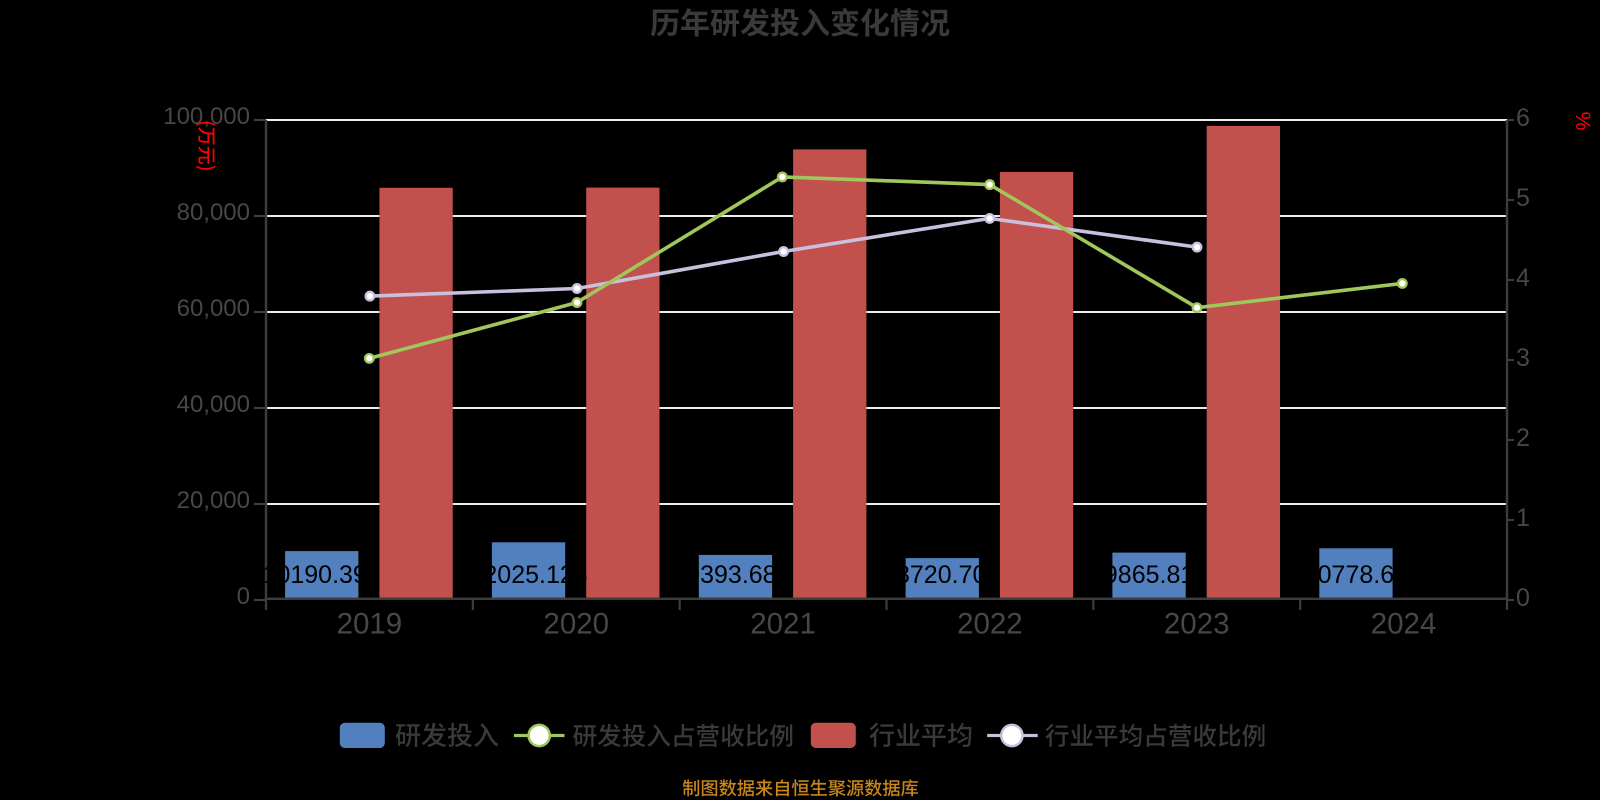  Describe the element at coordinates (370, 624) in the screenshot. I see `svg-text: 2019` at that location.